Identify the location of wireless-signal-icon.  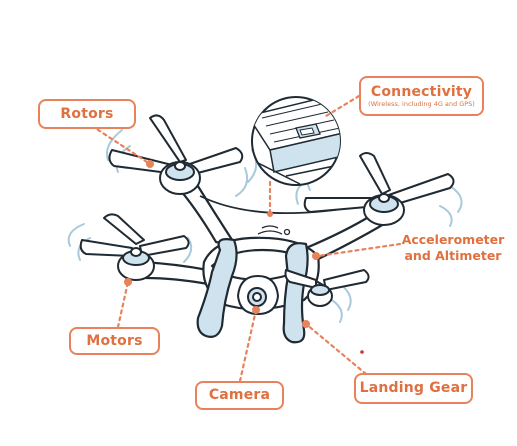
(274, 230).